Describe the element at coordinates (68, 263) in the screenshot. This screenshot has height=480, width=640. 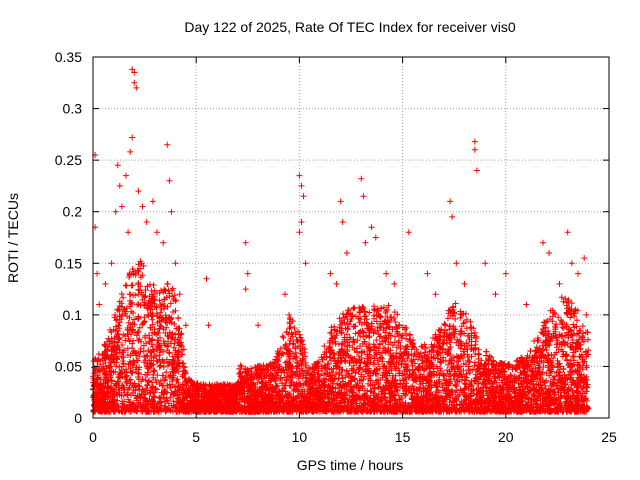
I see `y-tick-label: 0.15` at that location.